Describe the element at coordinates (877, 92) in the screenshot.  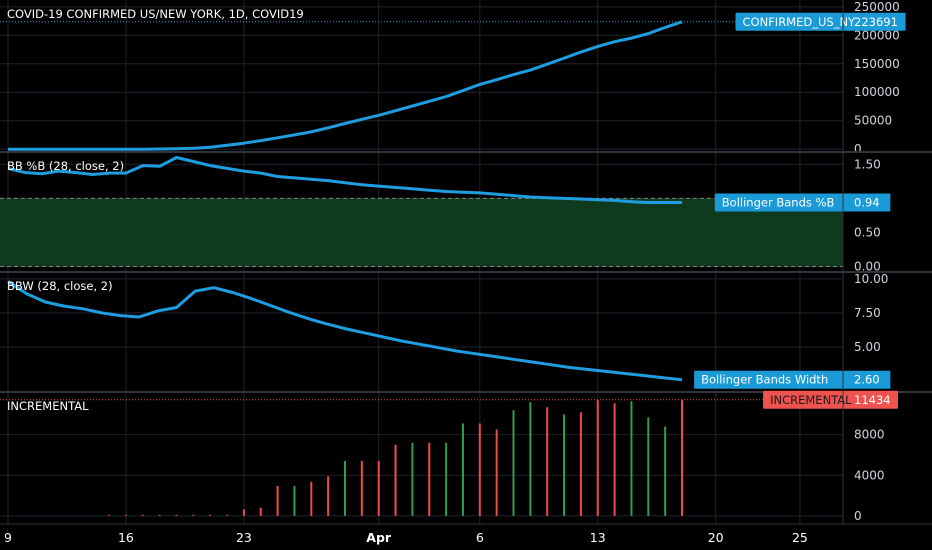
I see `y-tick-label: 100000` at that location.